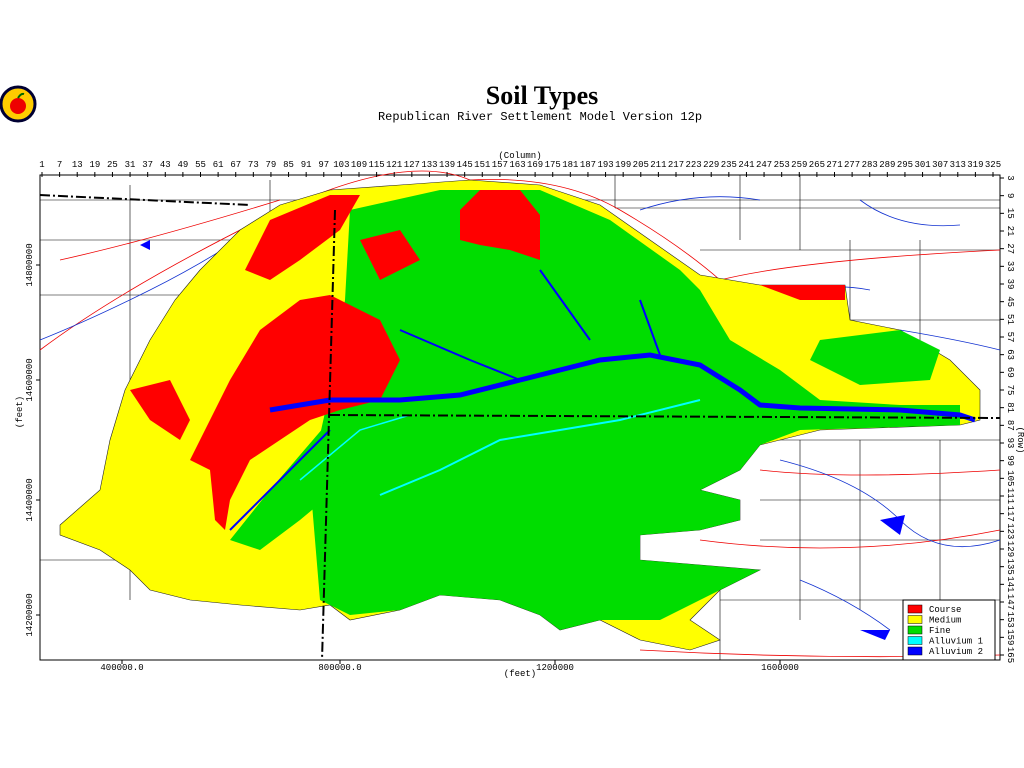  I want to click on row-tick-label: 45, so click(1010, 301).